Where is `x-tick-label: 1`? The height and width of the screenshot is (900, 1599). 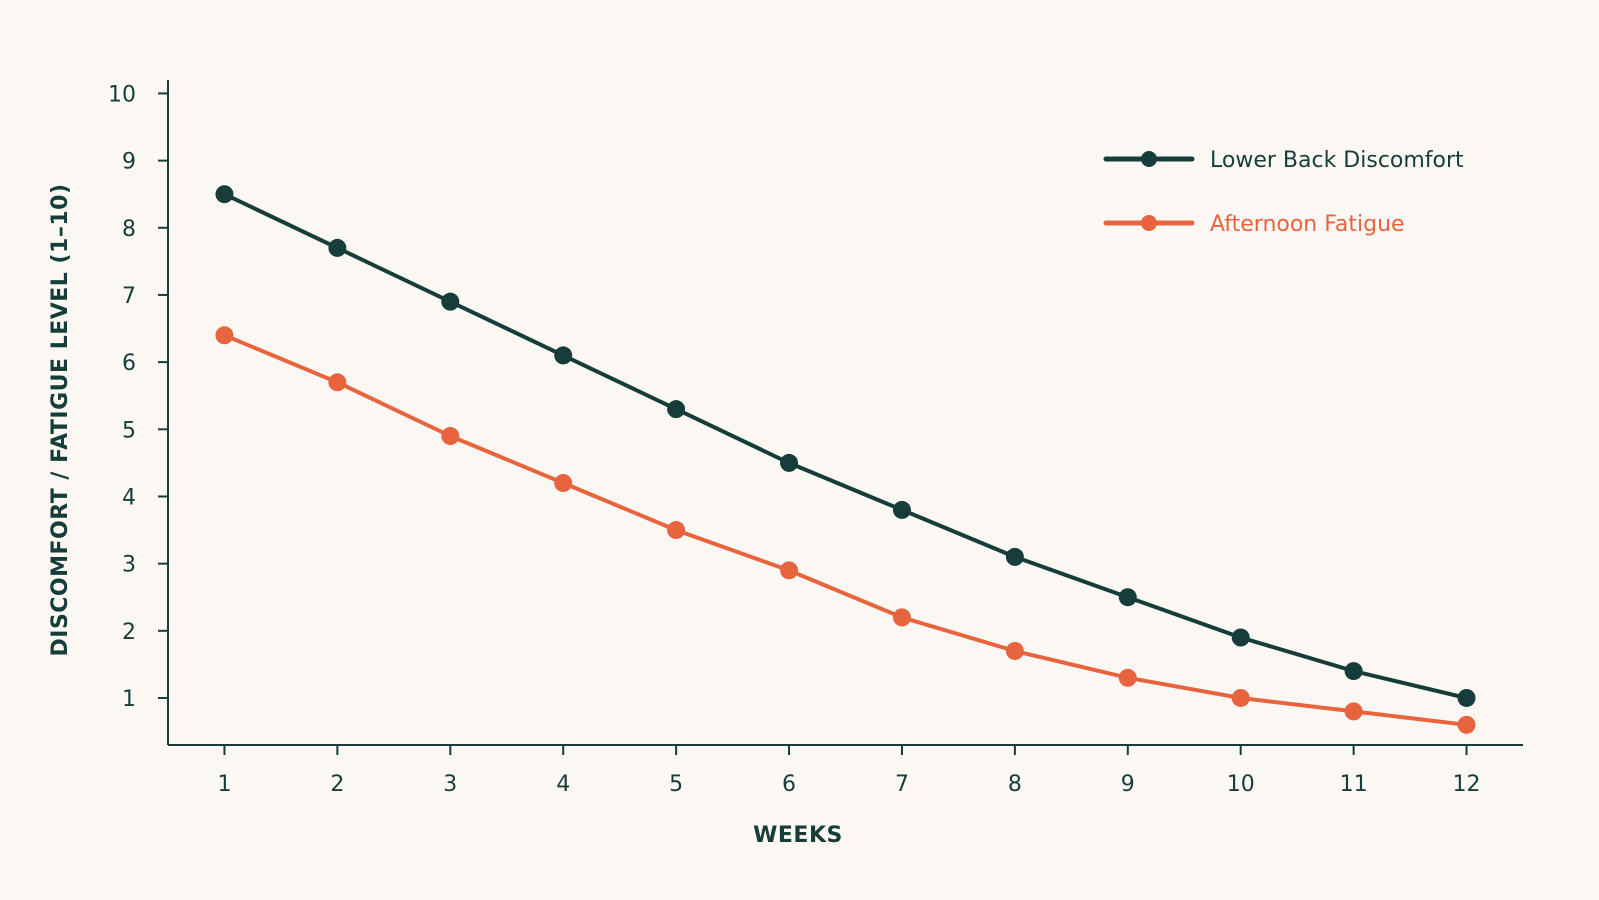 x-tick-label: 1 is located at coordinates (224, 784).